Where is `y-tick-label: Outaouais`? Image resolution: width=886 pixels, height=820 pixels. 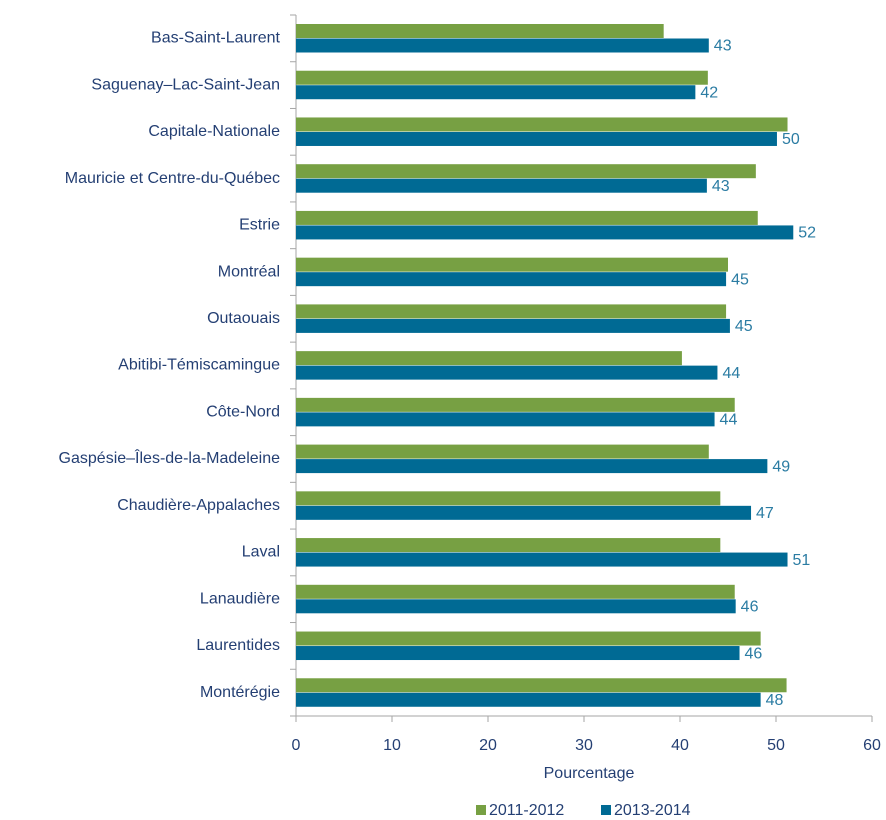
y-tick-label: Outaouais is located at coordinates (243, 318).